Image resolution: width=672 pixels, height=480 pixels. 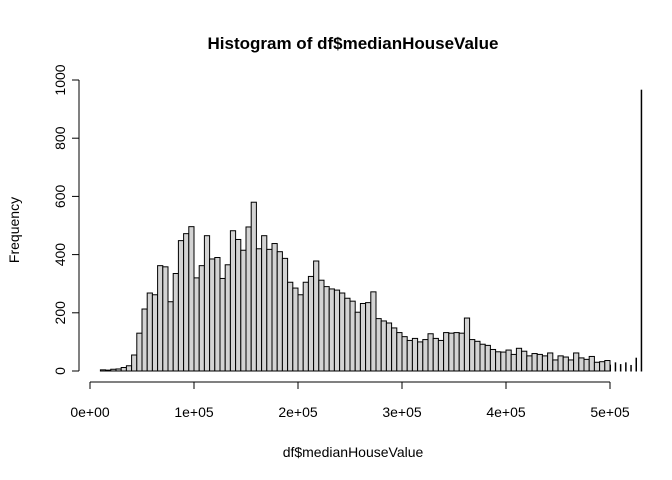 What do you see at coordinates (402, 412) in the screenshot?
I see `x-tick-label: 3e+05` at bounding box center [402, 412].